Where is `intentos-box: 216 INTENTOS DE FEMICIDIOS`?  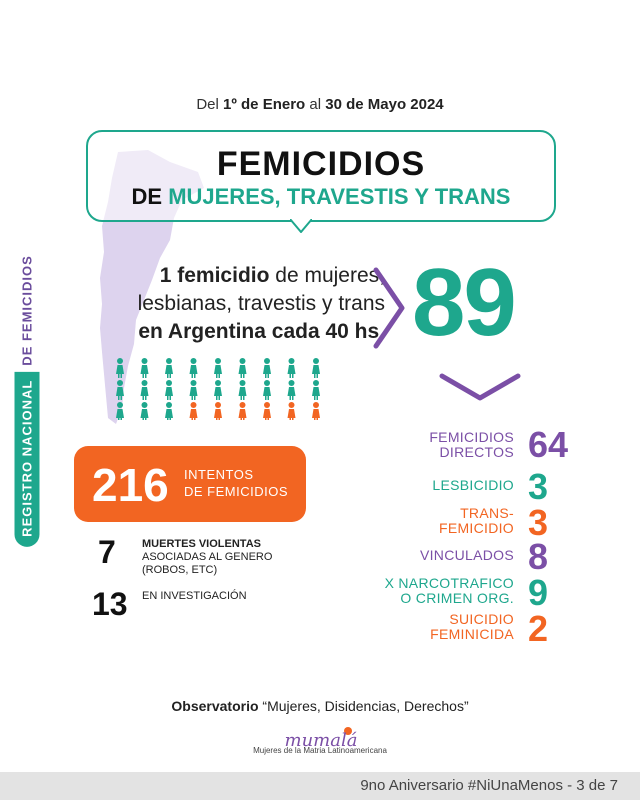
intentos-box: 216 INTENTOS DE FEMICIDIOS is located at coordinates (190, 484).